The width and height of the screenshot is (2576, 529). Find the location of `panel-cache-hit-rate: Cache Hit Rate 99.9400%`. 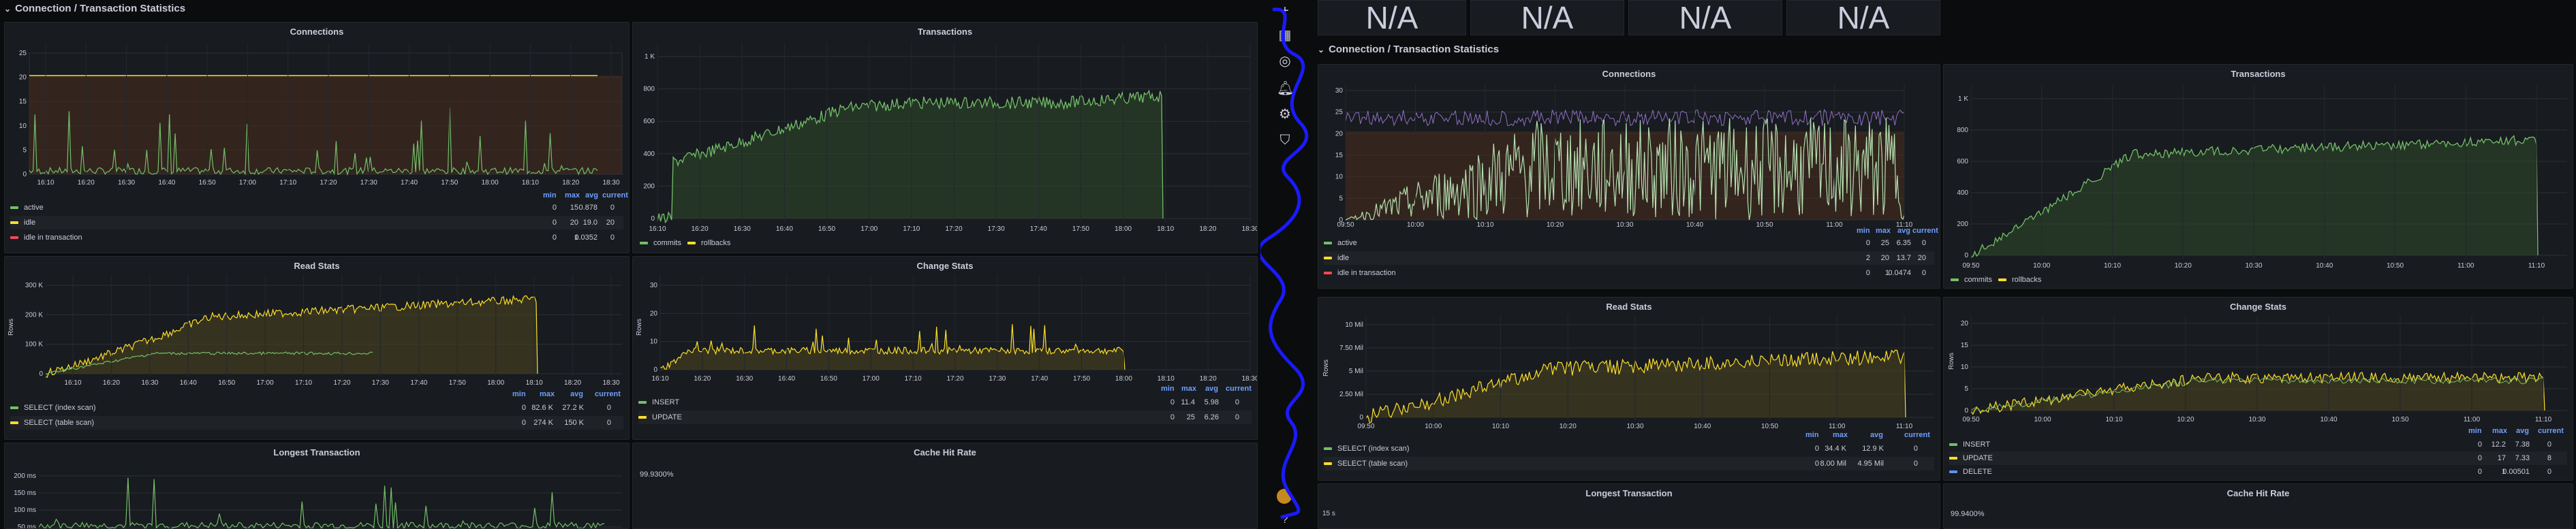

panel-cache-hit-rate: Cache Hit Rate 99.9400% is located at coordinates (2258, 506).